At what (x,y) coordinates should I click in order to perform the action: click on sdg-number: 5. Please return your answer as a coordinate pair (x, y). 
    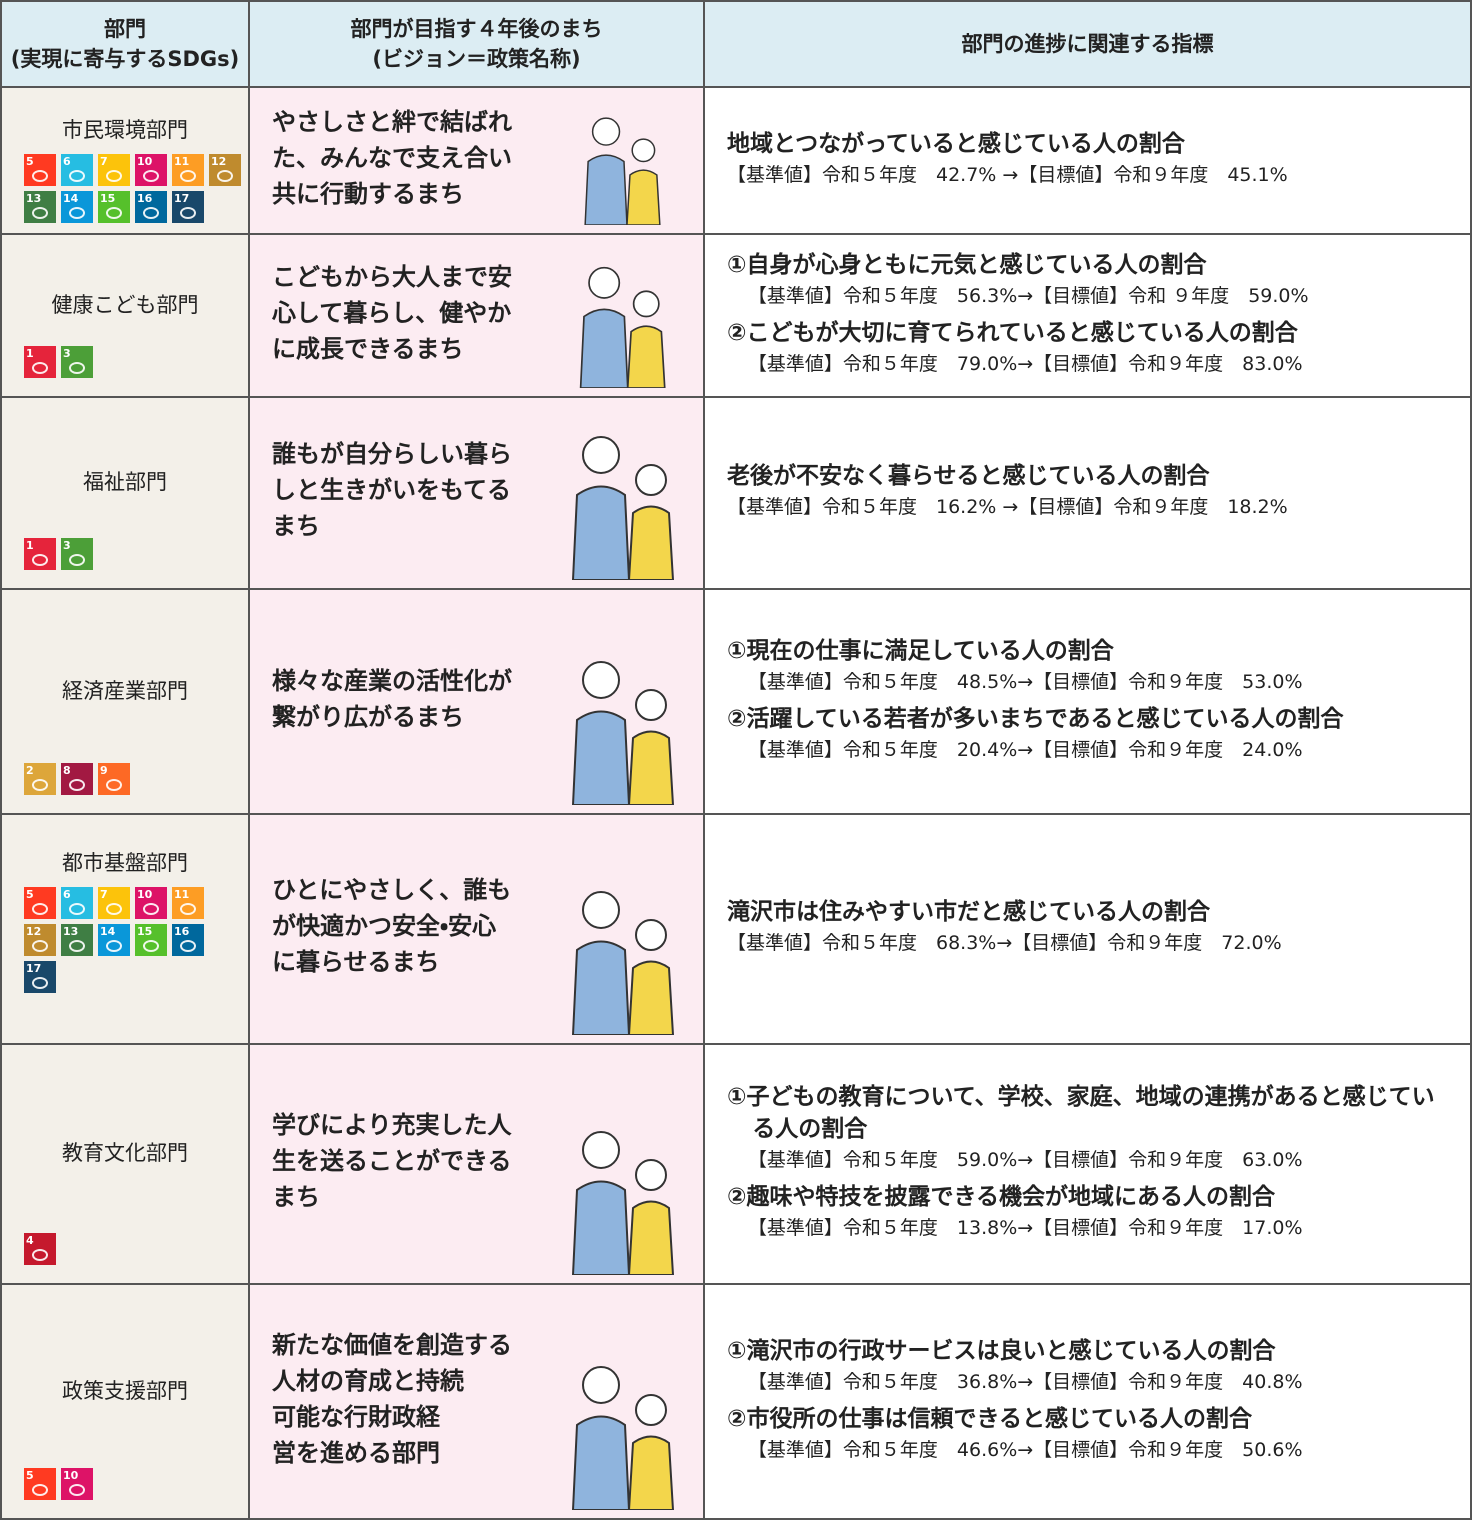
    Looking at the image, I should click on (30, 894).